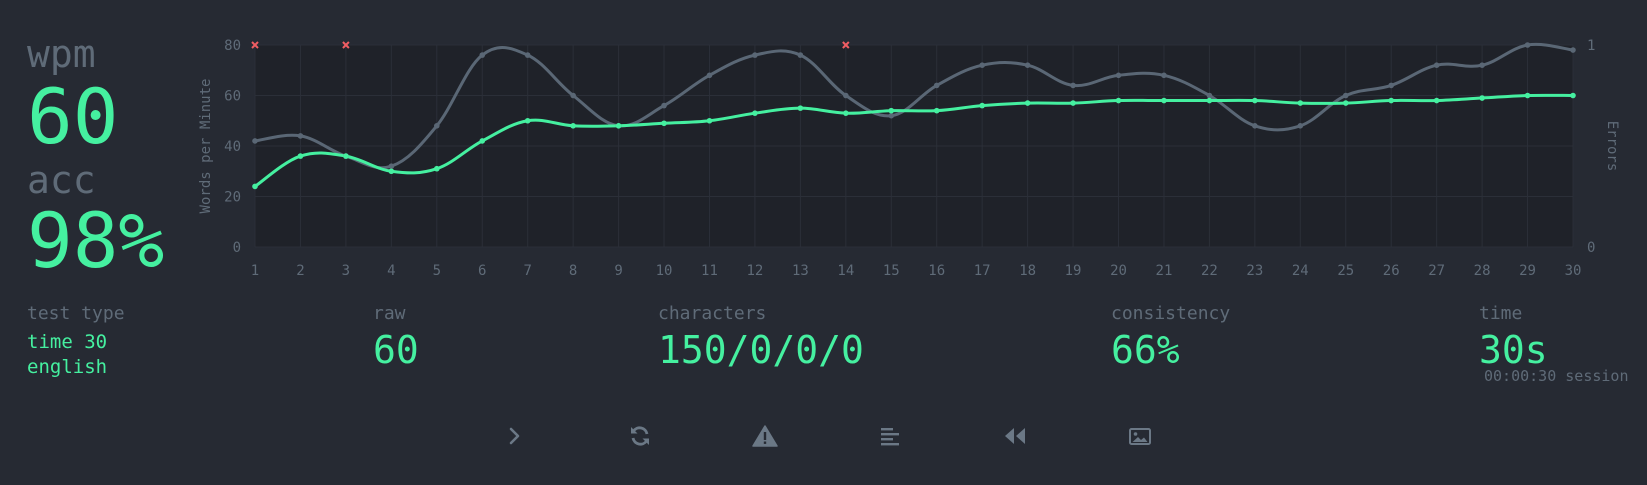 The width and height of the screenshot is (1647, 485). Describe the element at coordinates (800, 271) in the screenshot. I see `x-tick-label: 13` at that location.